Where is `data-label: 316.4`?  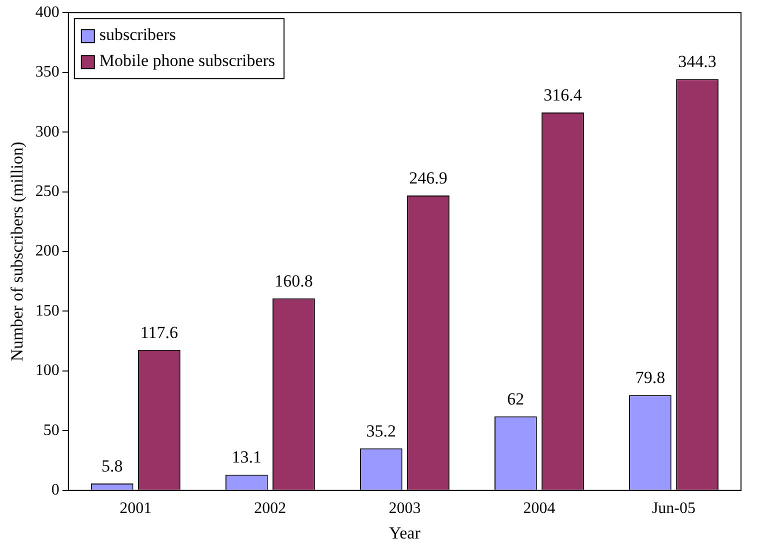
data-label: 316.4 is located at coordinates (563, 94).